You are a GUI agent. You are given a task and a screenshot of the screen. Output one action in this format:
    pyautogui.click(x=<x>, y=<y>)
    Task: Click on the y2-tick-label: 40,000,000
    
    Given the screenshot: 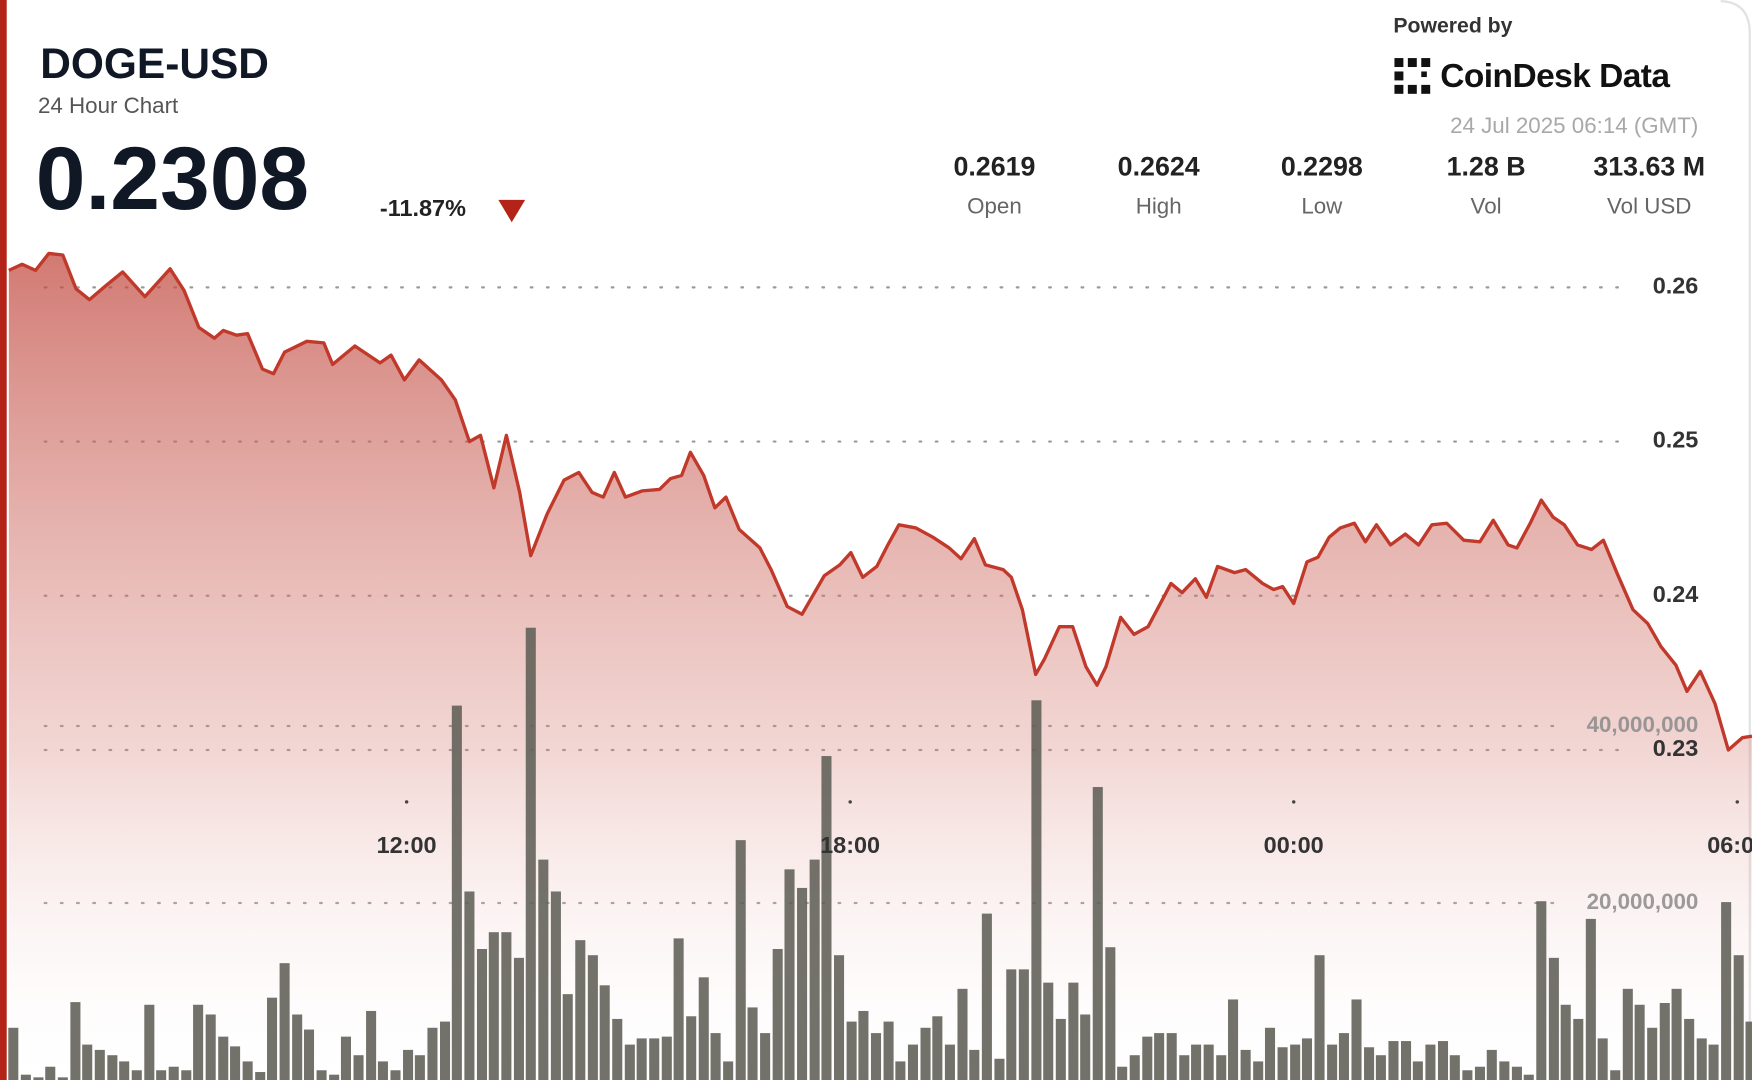 What is the action you would take?
    pyautogui.click(x=1643, y=724)
    